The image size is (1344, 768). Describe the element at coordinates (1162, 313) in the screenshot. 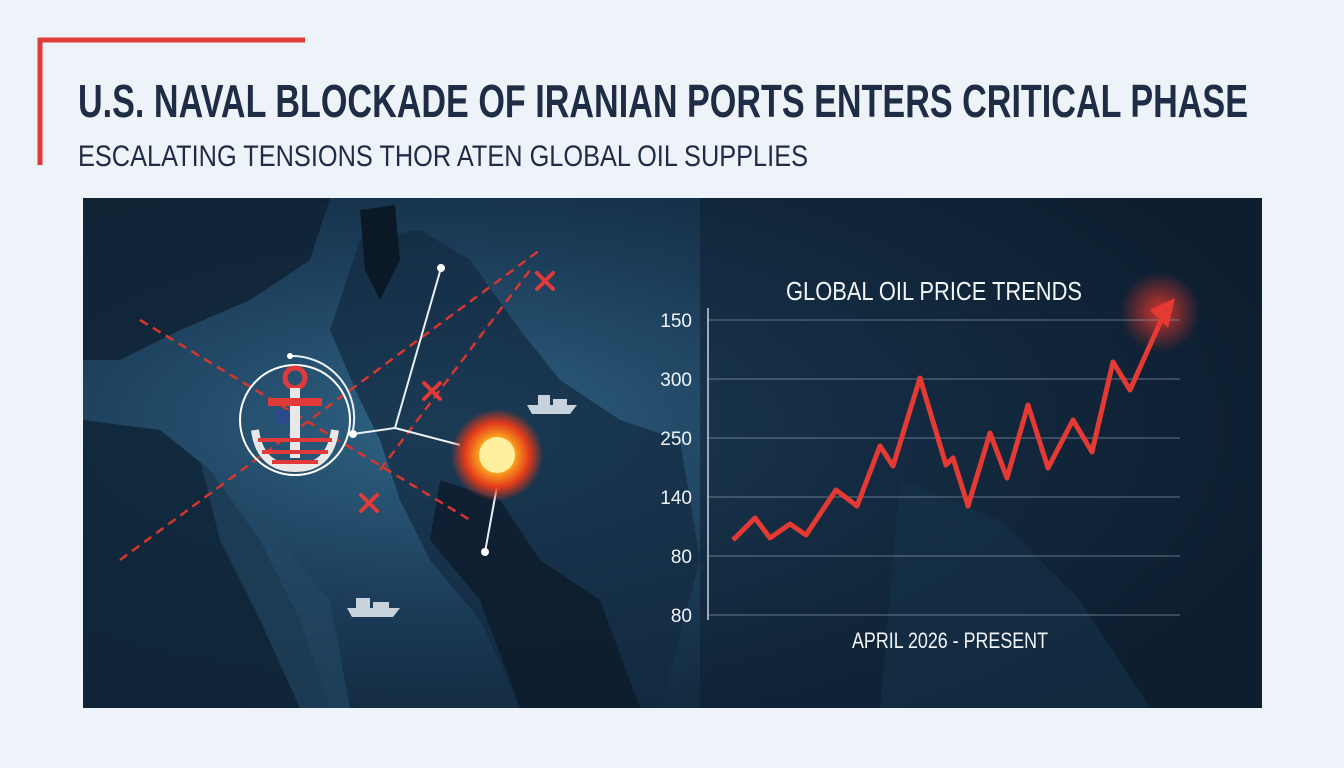

I see `trend-arrow` at that location.